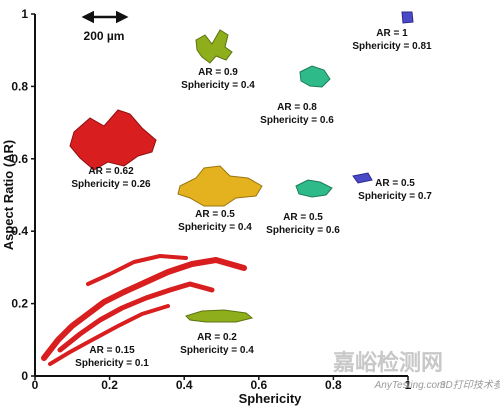 The width and height of the screenshot is (500, 408). Describe the element at coordinates (218, 72) in the screenshot. I see `point-label-ar: AR = 0.9` at that location.